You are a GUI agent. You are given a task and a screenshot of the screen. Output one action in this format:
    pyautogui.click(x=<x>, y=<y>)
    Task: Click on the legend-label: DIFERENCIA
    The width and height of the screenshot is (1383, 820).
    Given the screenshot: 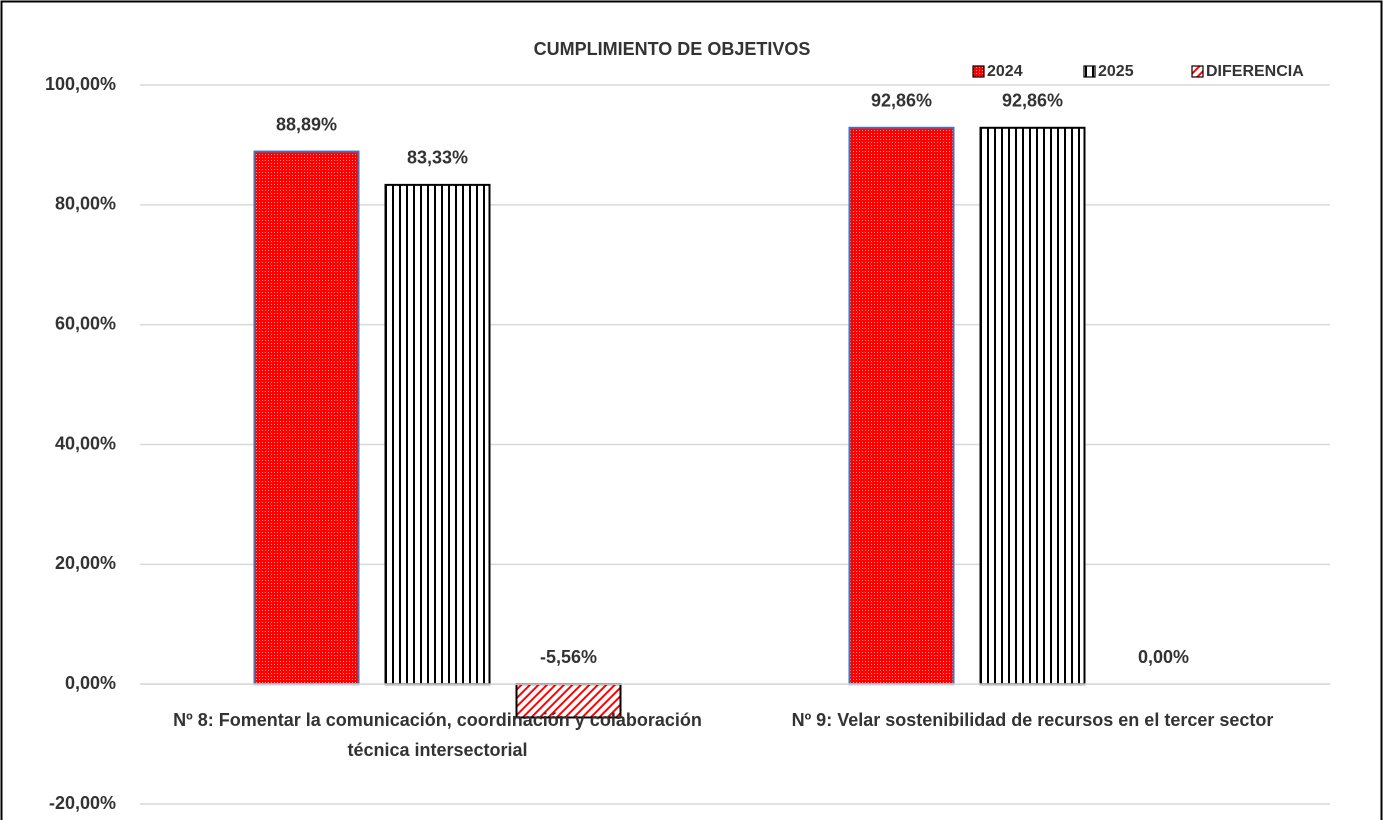 What is the action you would take?
    pyautogui.click(x=1255, y=71)
    